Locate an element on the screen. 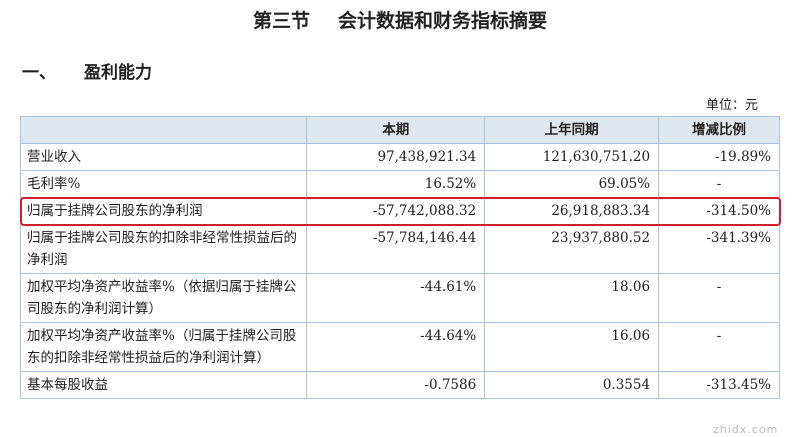 This screenshot has width=800, height=437. header-change: 增减比例 is located at coordinates (719, 130).